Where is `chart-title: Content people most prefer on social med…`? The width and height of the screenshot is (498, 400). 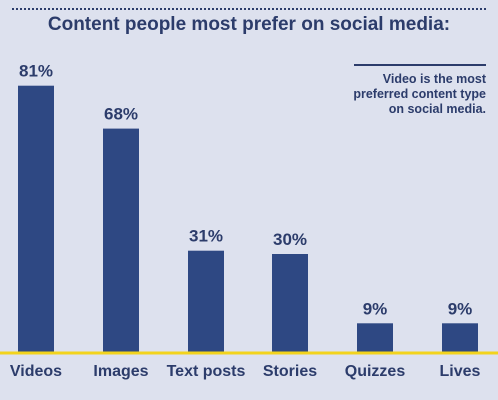 chart-title: Content people most prefer on social med… is located at coordinates (249, 24).